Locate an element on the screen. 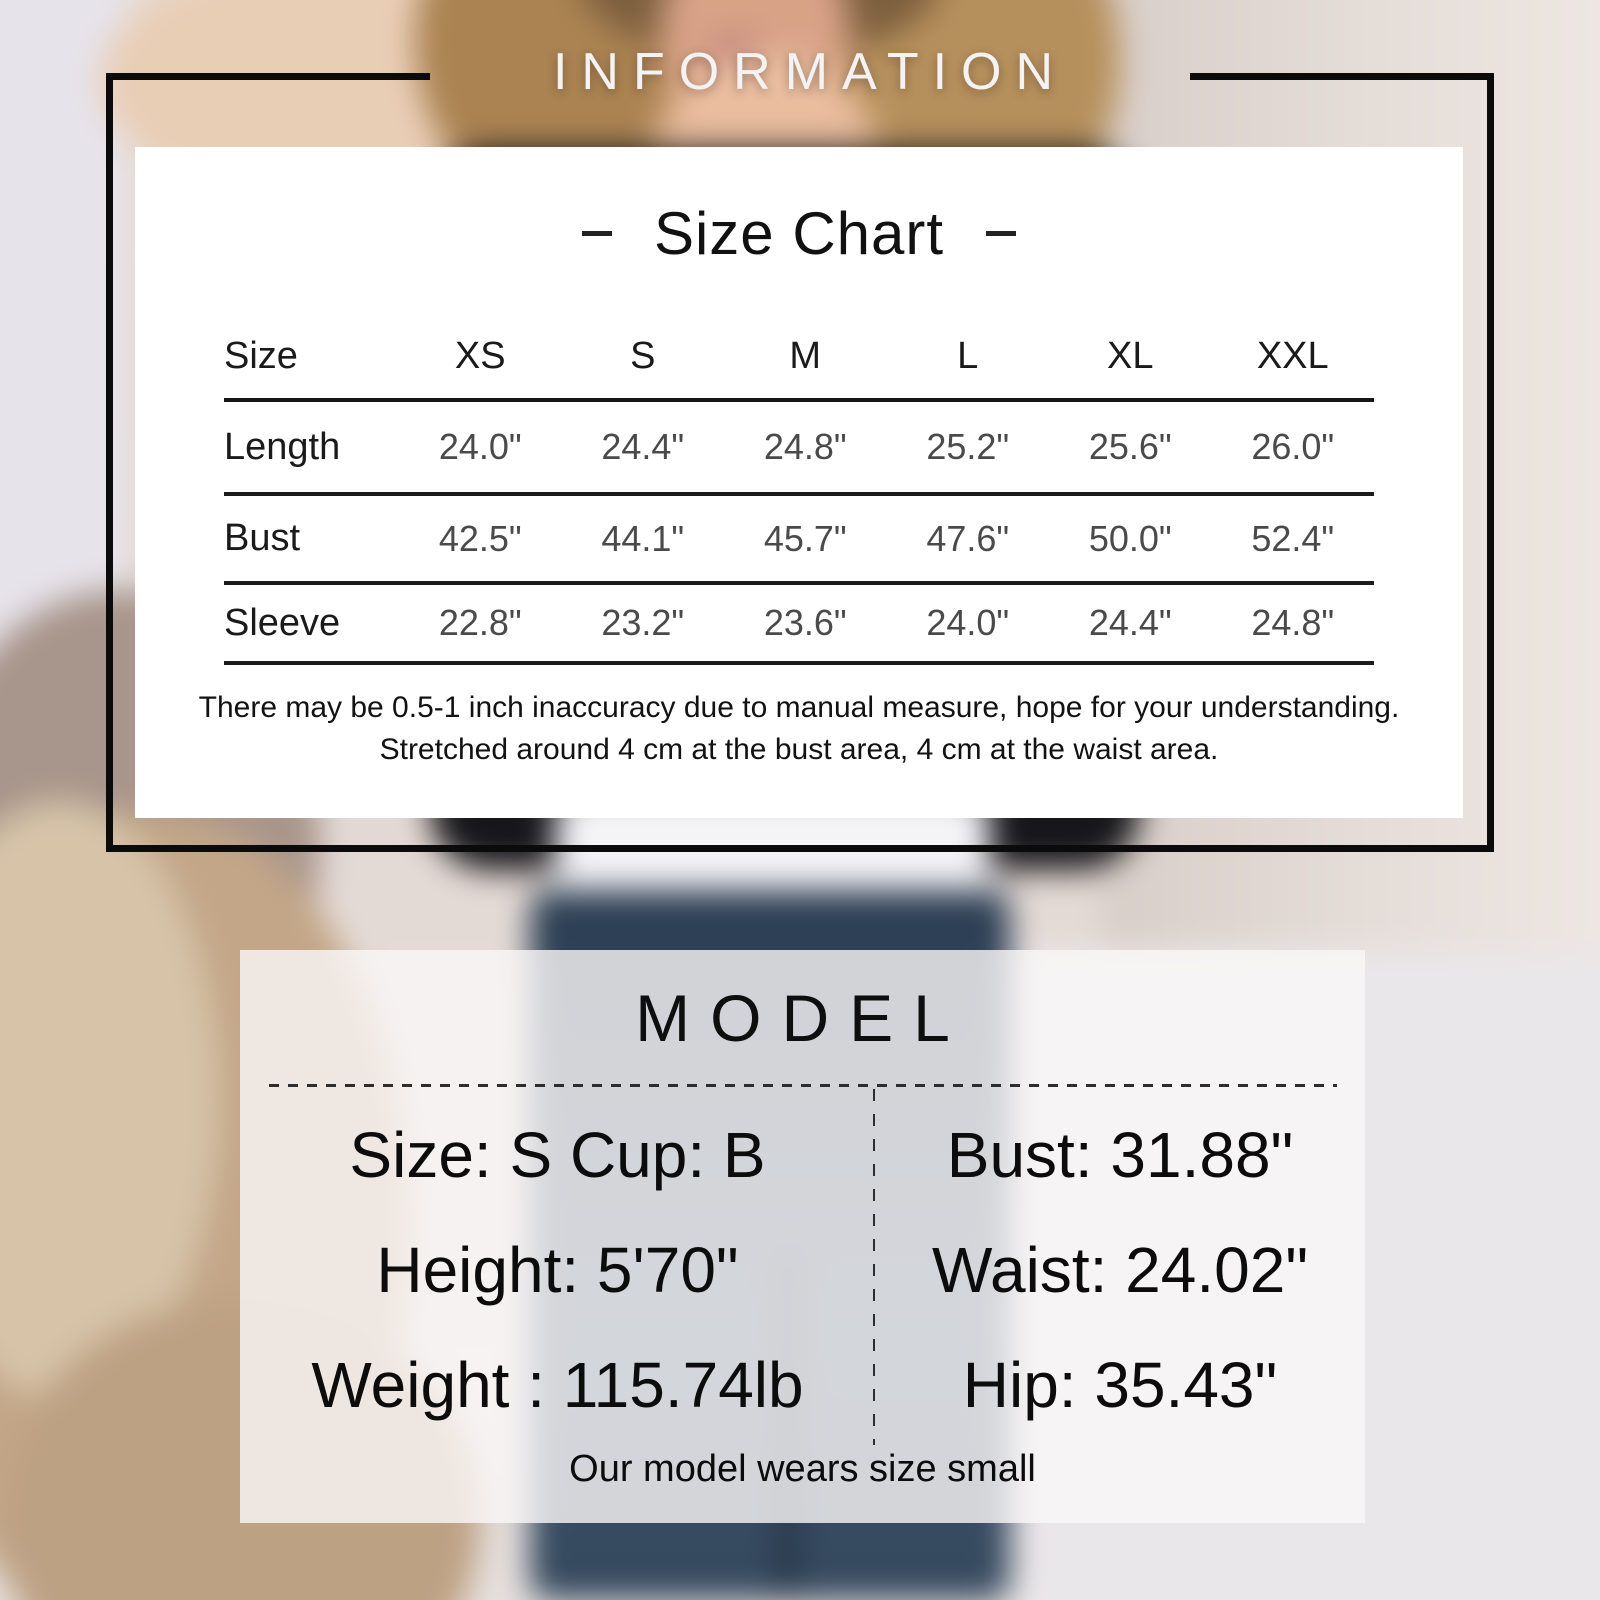 The image size is (1600, 1600). information-heading: INFORMATION is located at coordinates (810, 72).